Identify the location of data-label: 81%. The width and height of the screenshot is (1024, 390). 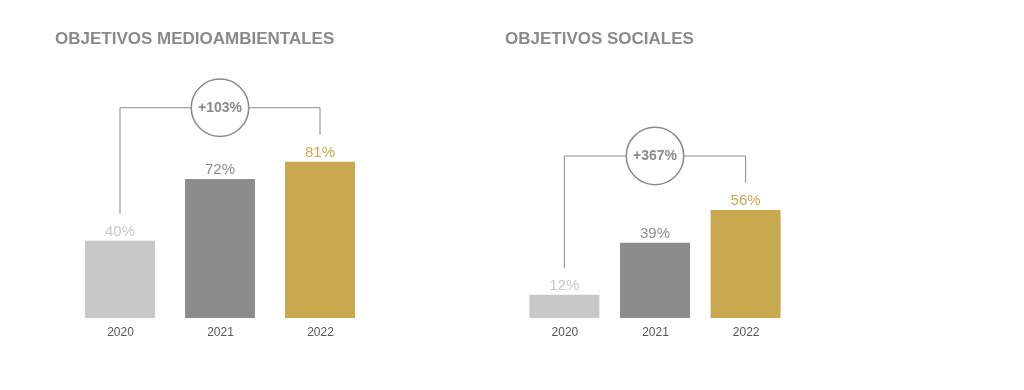
(320, 151).